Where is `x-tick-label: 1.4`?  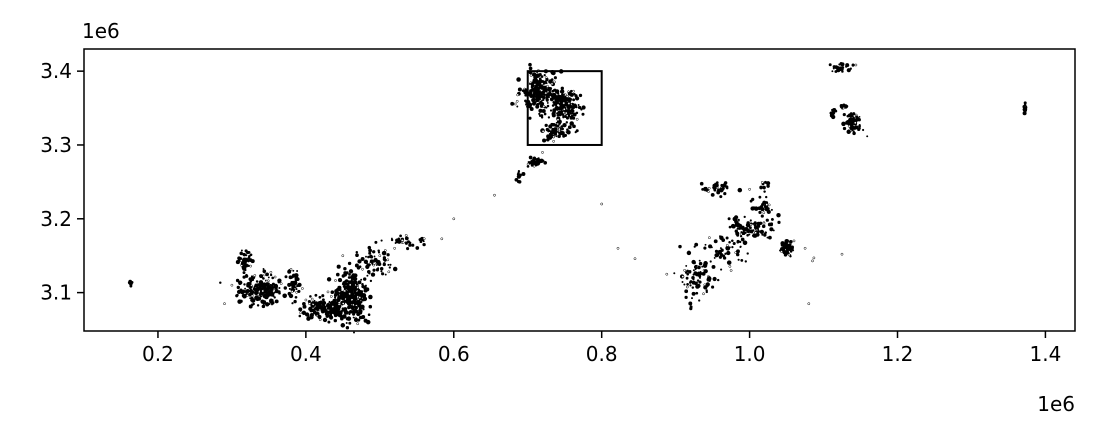 x-tick-label: 1.4 is located at coordinates (1046, 354).